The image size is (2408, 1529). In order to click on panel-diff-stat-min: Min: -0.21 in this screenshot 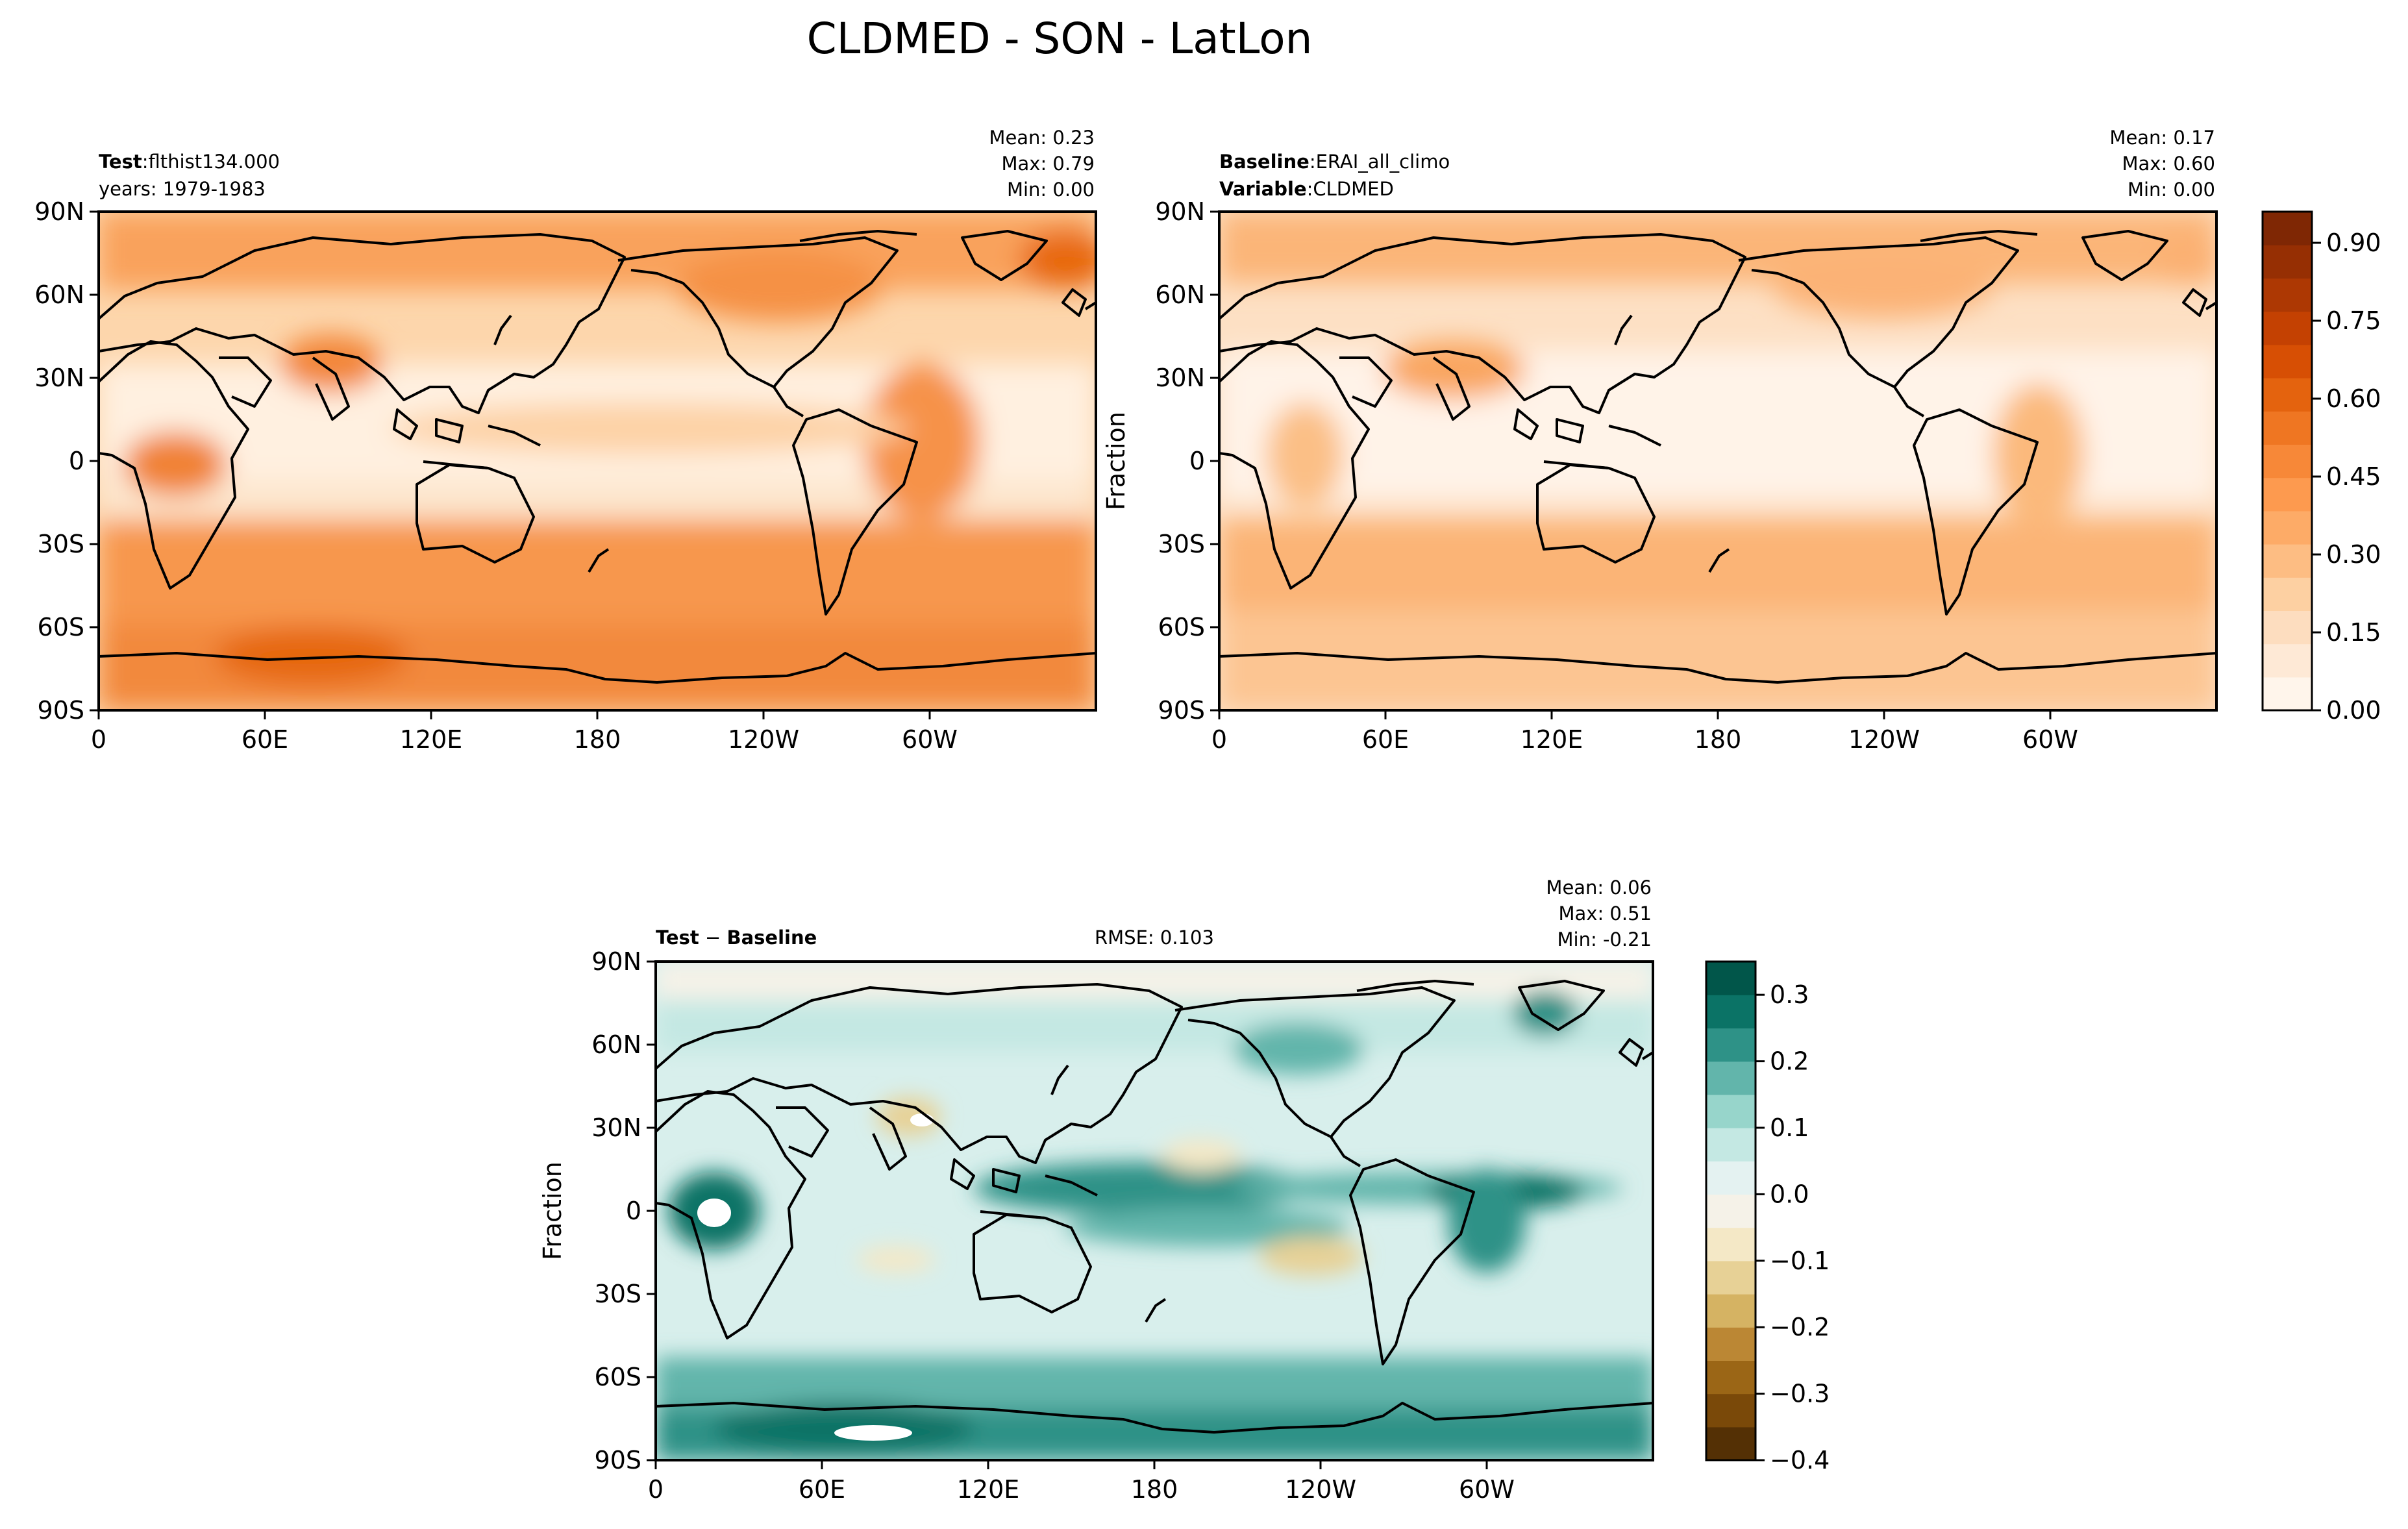, I will do `click(1605, 939)`.